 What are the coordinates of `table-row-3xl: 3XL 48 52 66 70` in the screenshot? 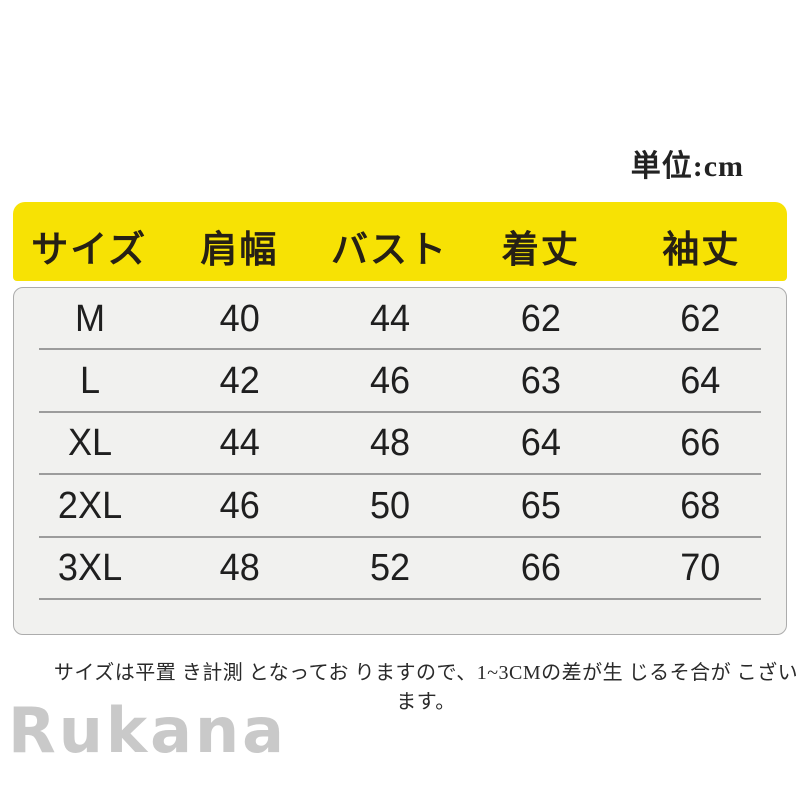 It's located at (400, 569).